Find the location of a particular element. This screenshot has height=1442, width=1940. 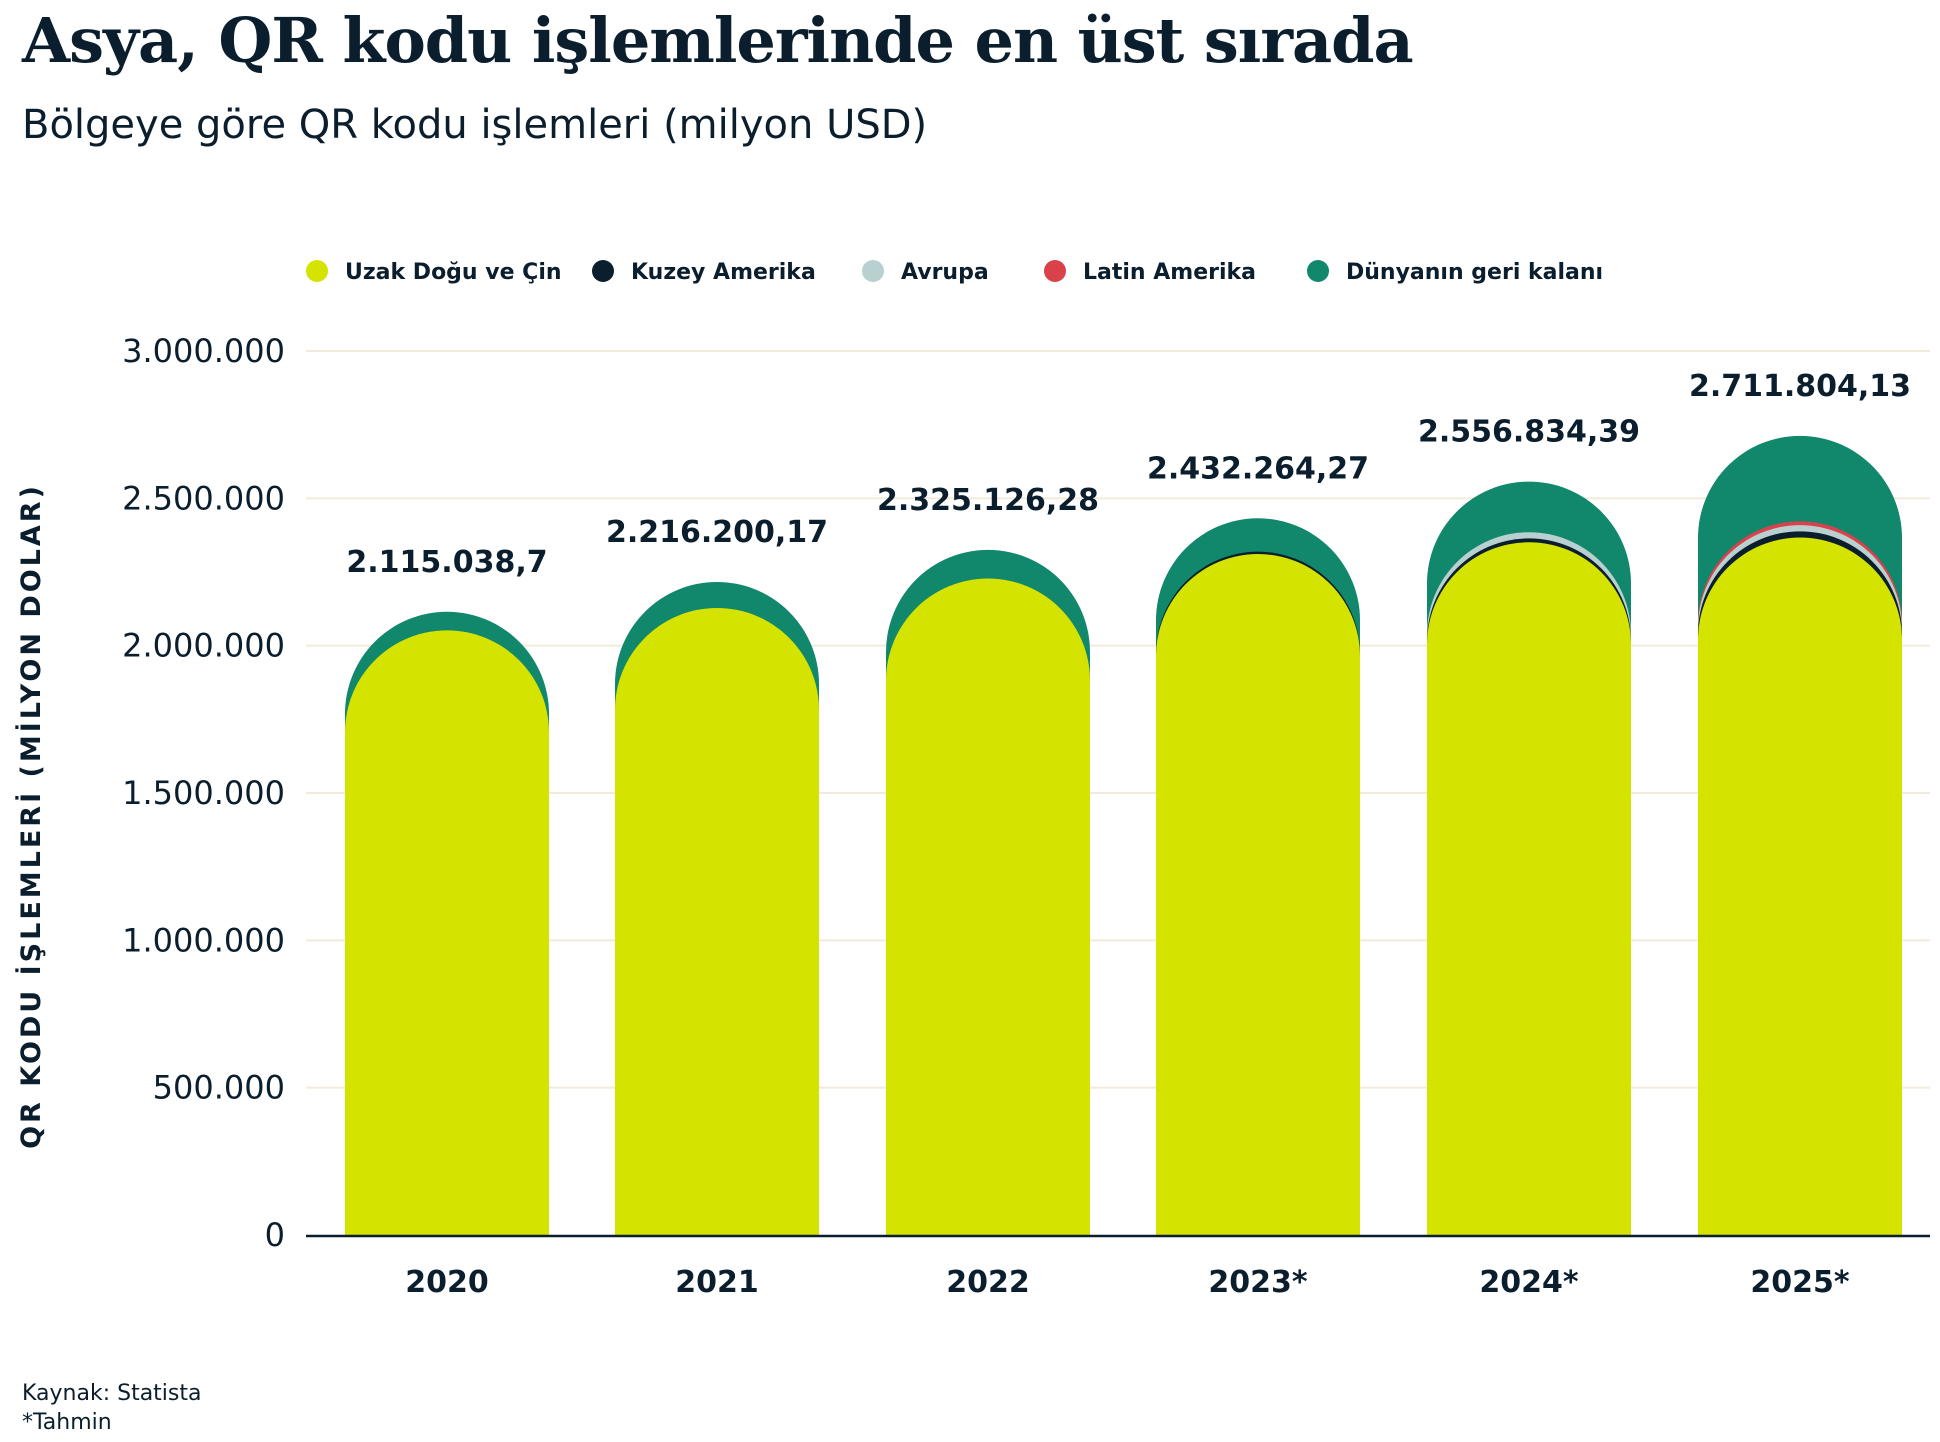

total-label: 2.325.126,28 is located at coordinates (988, 500).